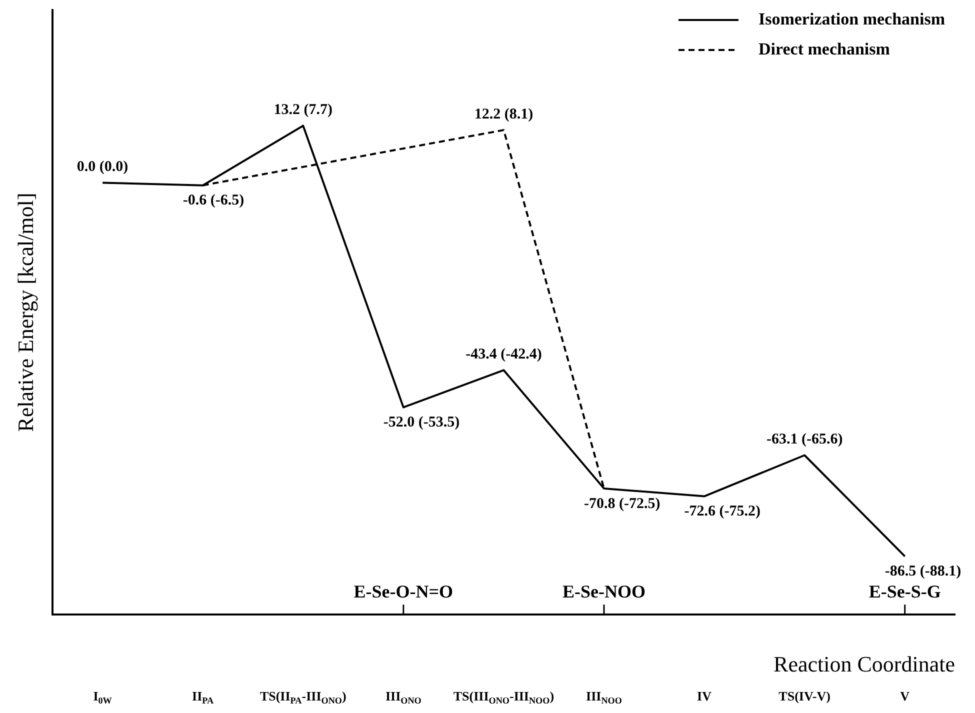  What do you see at coordinates (421, 422) in the screenshot?
I see `data-label: -52.0 (-53.5)` at bounding box center [421, 422].